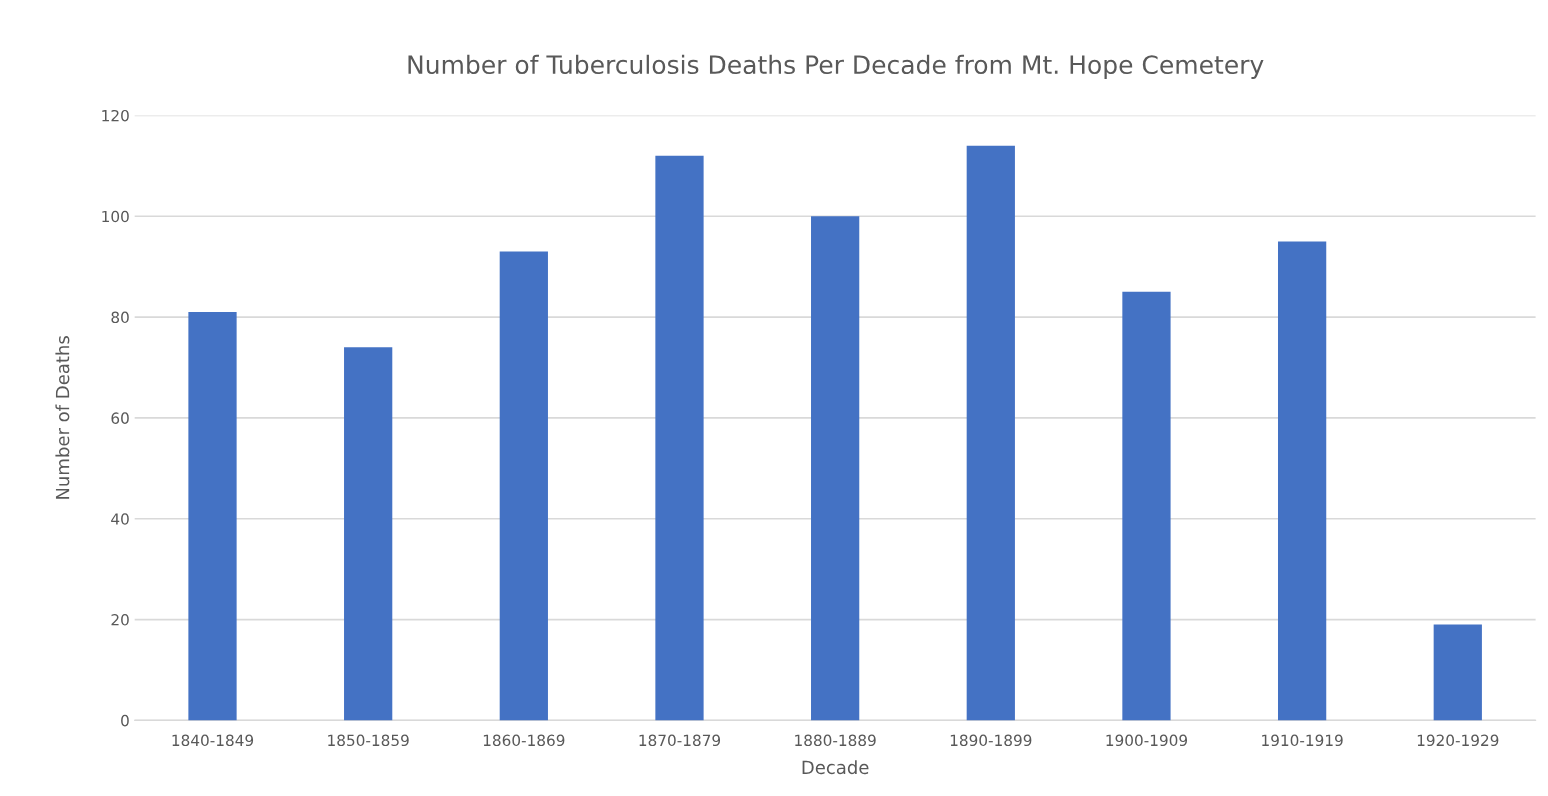 The image size is (1548, 796). Describe the element at coordinates (835, 767) in the screenshot. I see `x-axis-title: Decade` at that location.